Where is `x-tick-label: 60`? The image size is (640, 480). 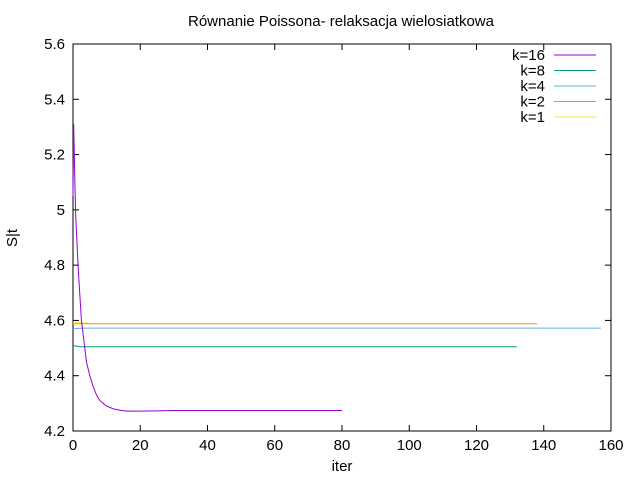
x-tick-label: 60 is located at coordinates (274, 445).